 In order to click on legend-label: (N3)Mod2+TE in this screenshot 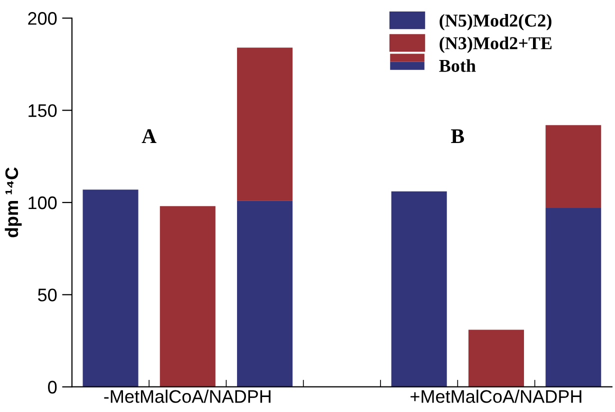, I will do `click(496, 44)`.